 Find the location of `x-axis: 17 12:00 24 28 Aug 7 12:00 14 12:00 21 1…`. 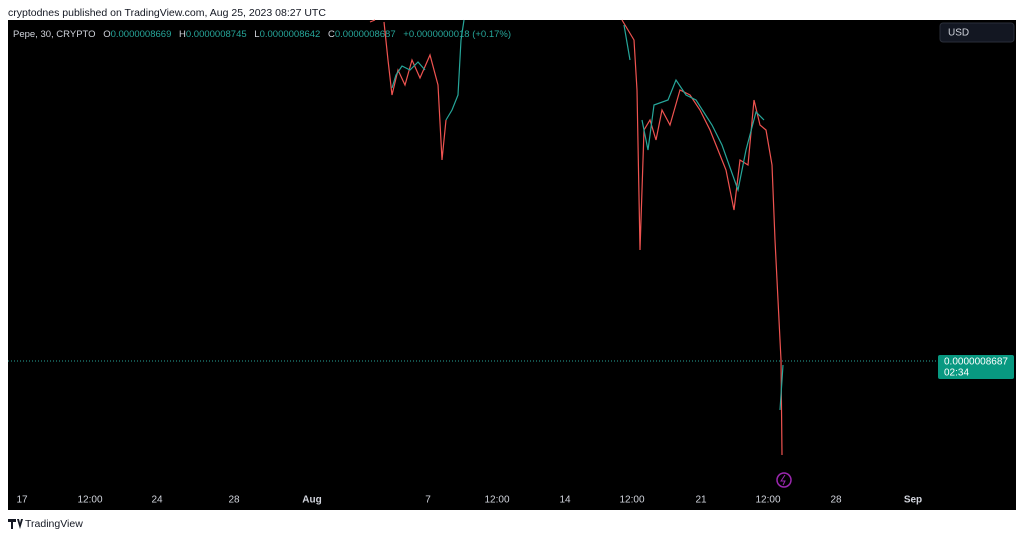

x-axis: 17 12:00 24 28 Aug 7 12:00 14 12:00 21 1… is located at coordinates (469, 500).